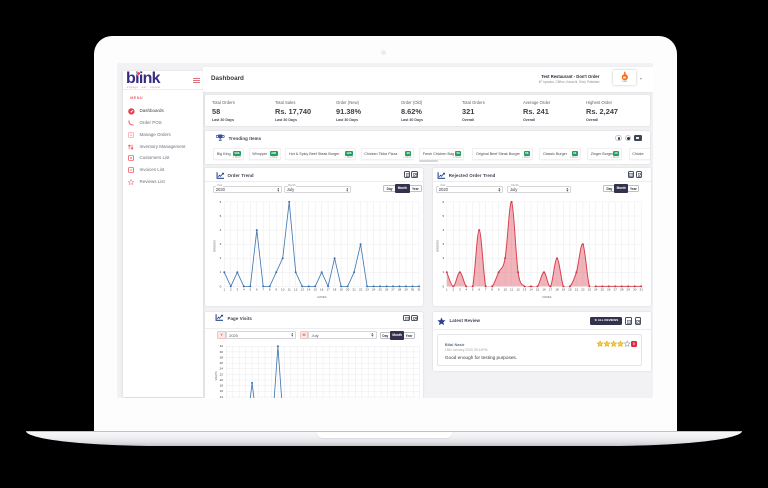 The width and height of the screenshot is (768, 488). What do you see at coordinates (221, 346) in the screenshot?
I see `svg-text: 32` at bounding box center [221, 346].